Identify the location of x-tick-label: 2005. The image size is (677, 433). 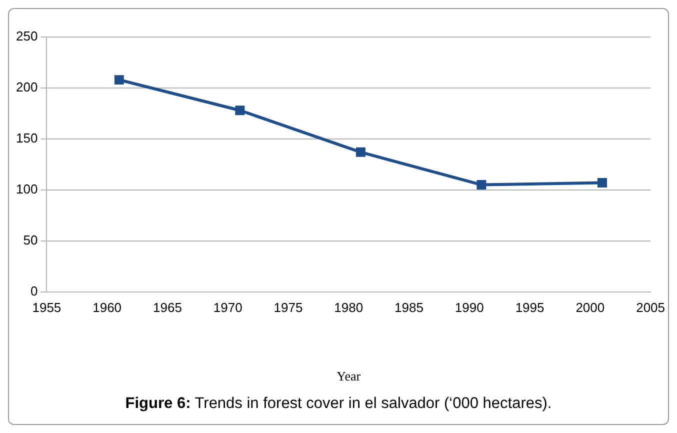
(650, 308).